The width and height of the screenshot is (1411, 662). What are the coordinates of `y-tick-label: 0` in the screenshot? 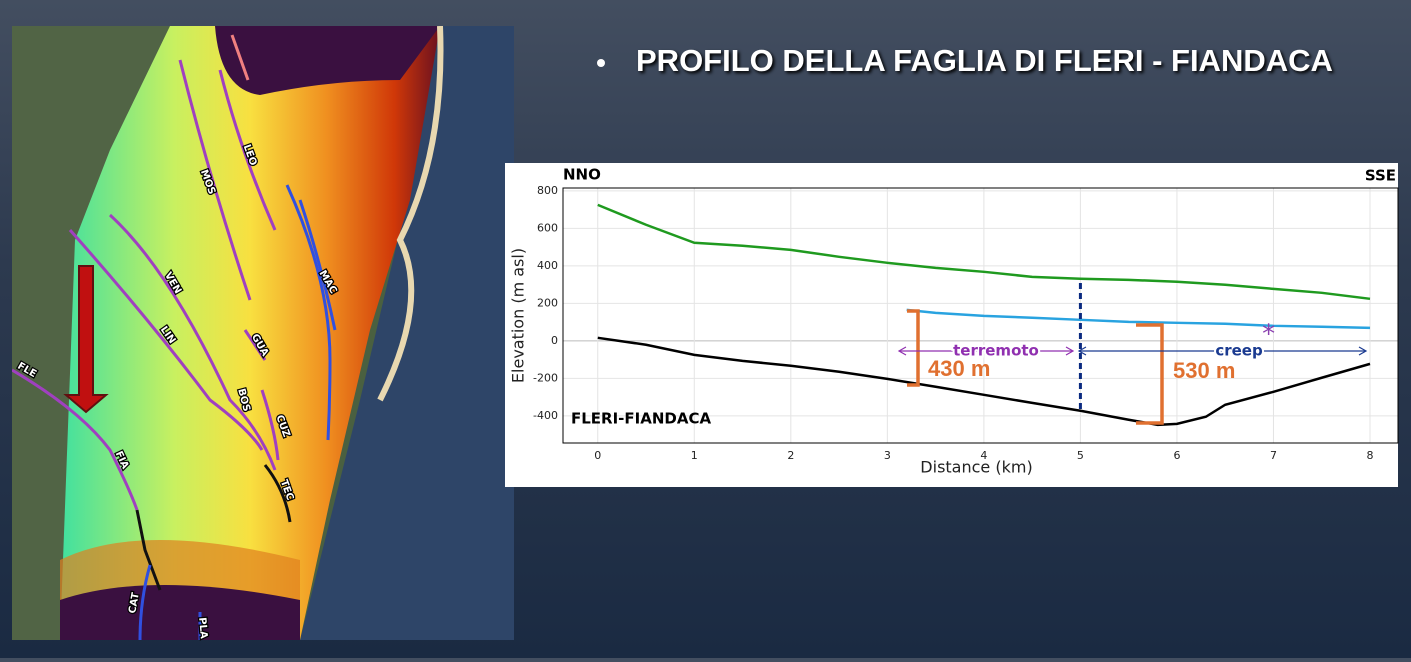 It's located at (554, 340).